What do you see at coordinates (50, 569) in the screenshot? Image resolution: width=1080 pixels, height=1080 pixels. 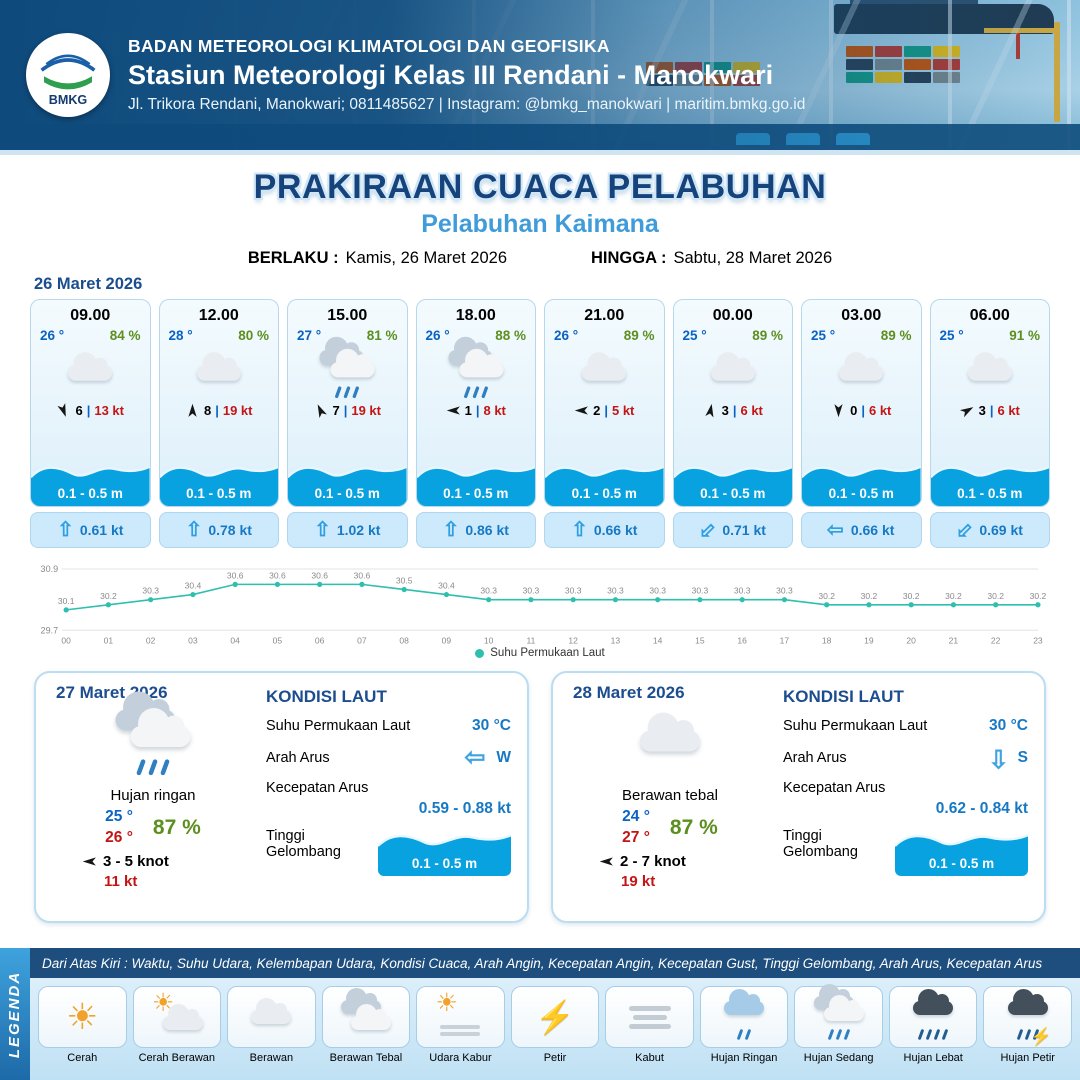 I see `svg-text: 30.9` at bounding box center [50, 569].